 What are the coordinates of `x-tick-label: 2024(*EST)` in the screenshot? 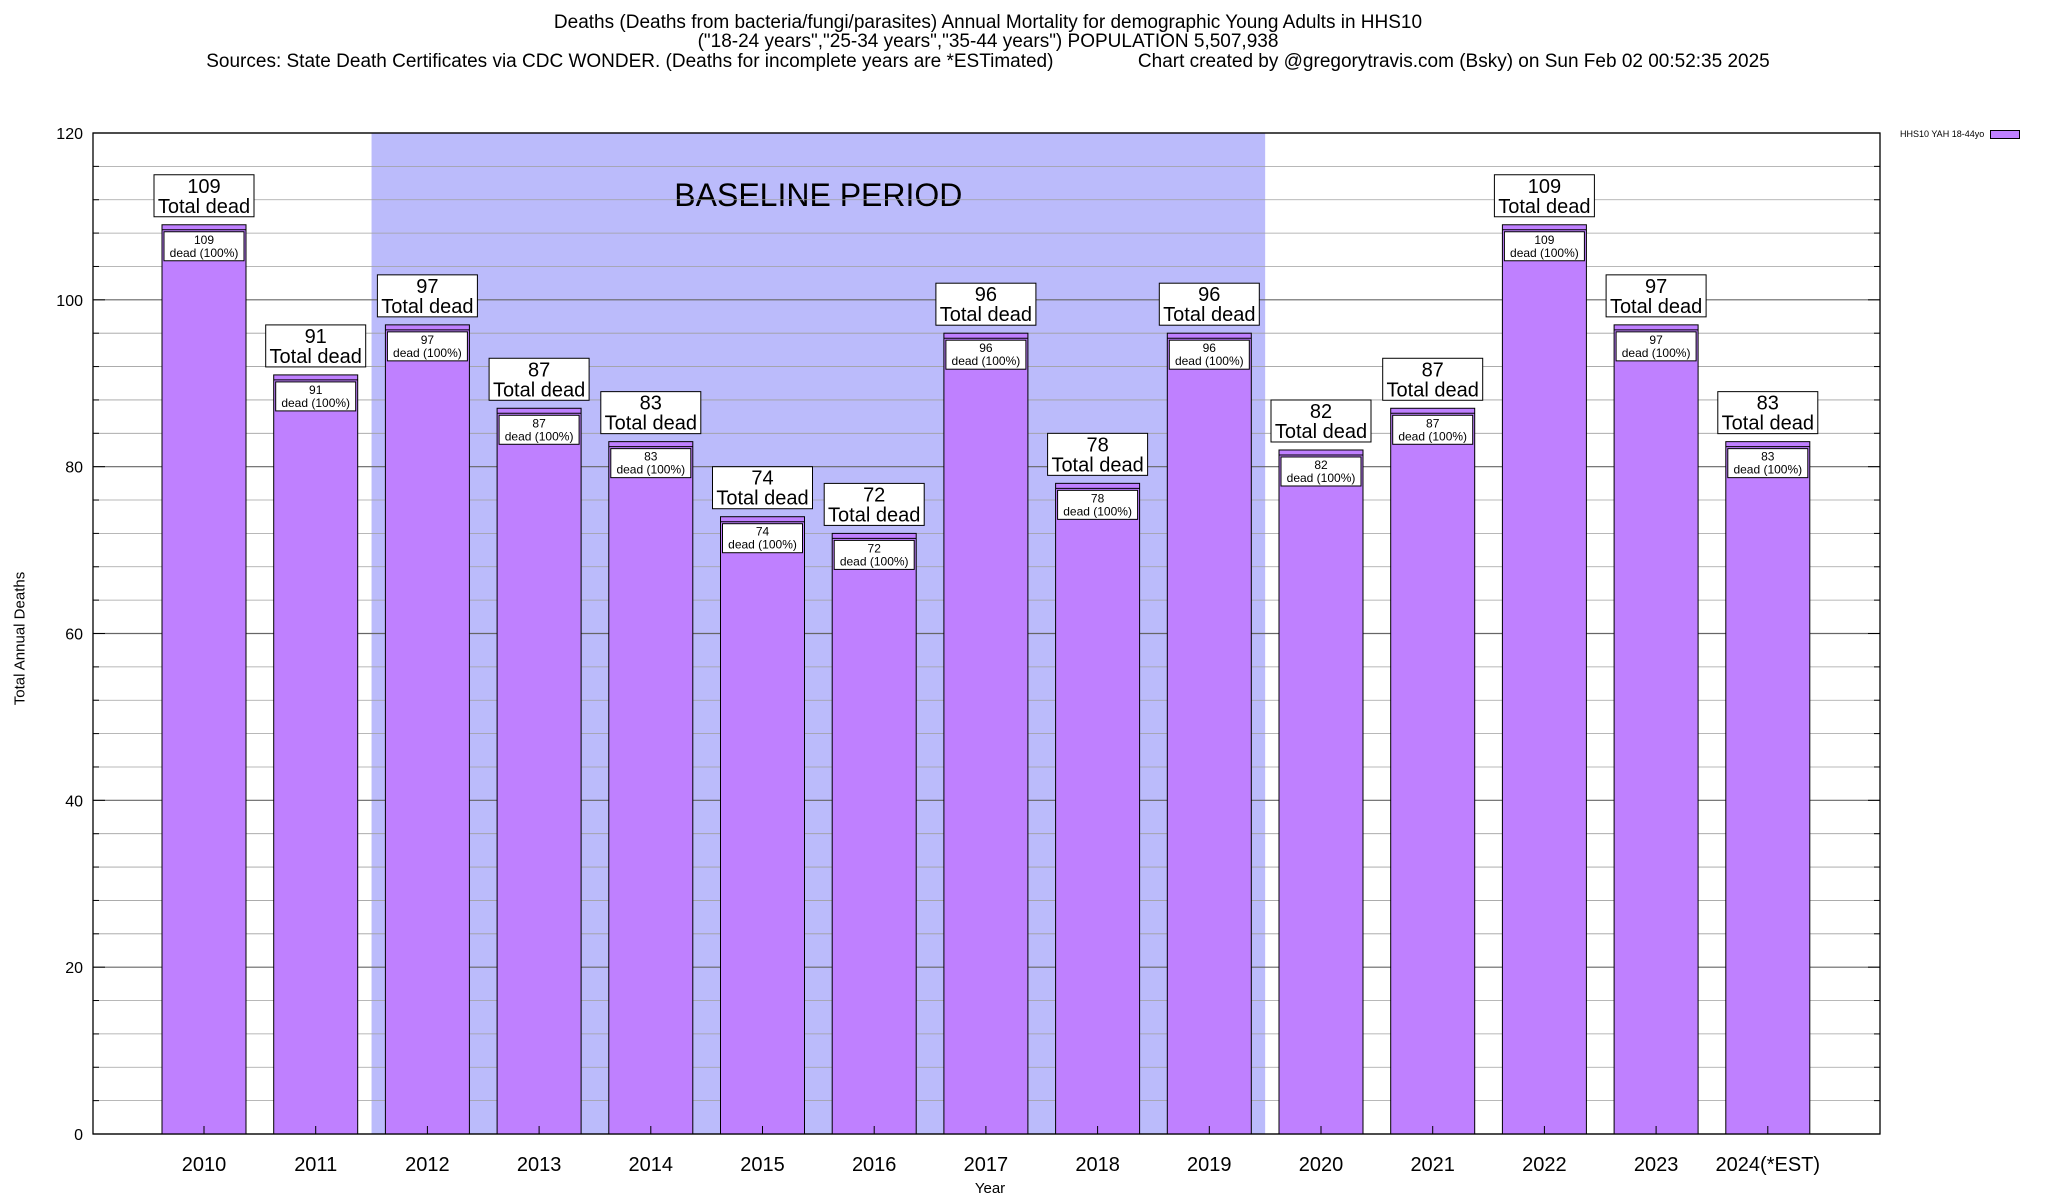 It's located at (1768, 1165).